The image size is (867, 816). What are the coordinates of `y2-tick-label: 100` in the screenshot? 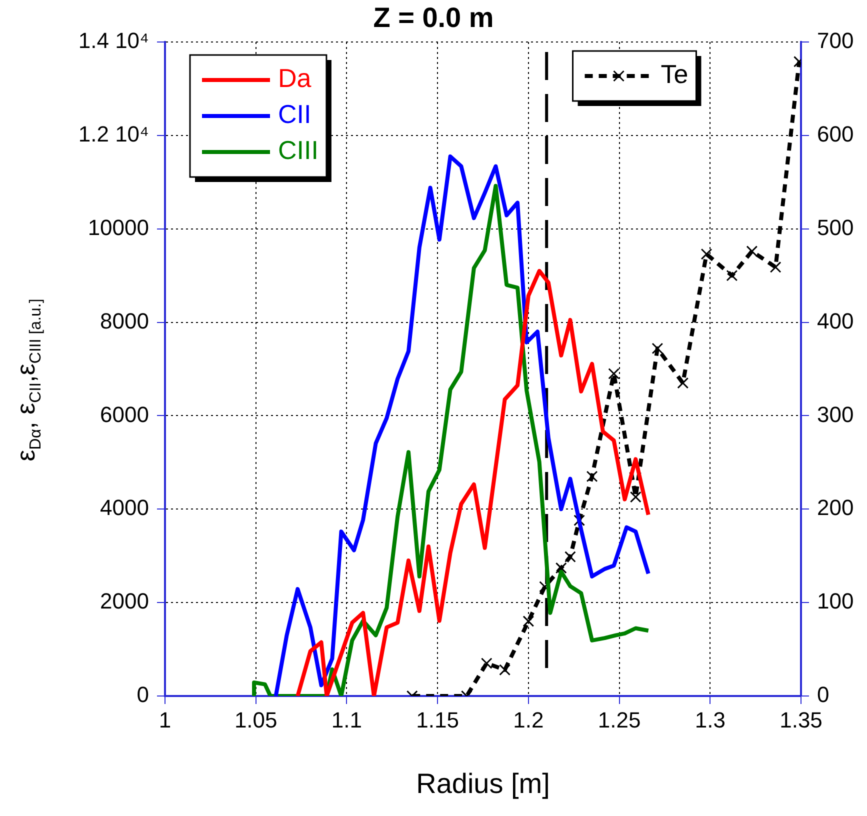 It's located at (835, 601).